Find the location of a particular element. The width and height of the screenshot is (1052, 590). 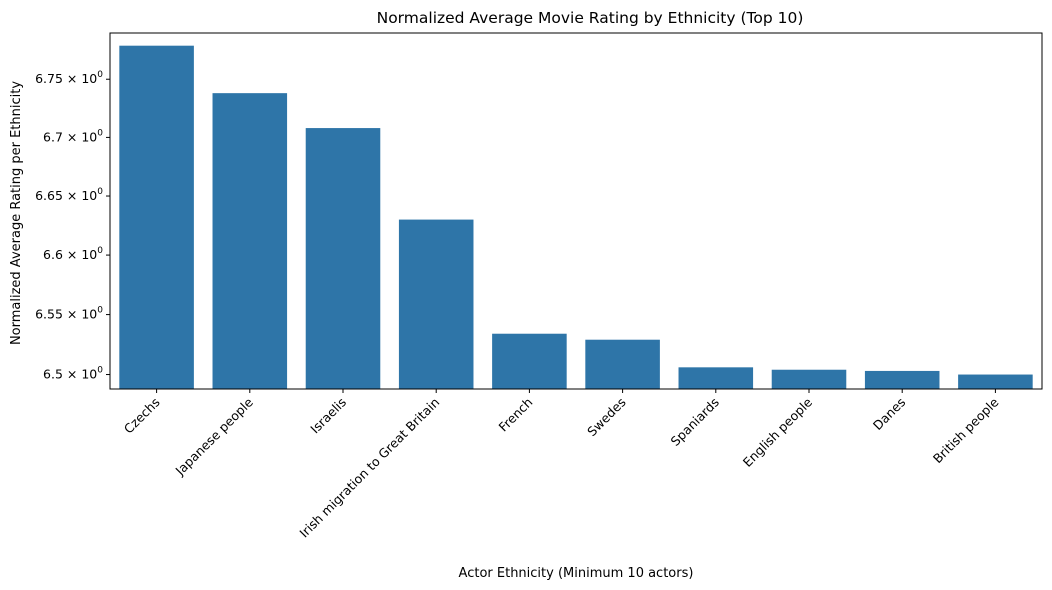

bar-english-people is located at coordinates (809, 379).